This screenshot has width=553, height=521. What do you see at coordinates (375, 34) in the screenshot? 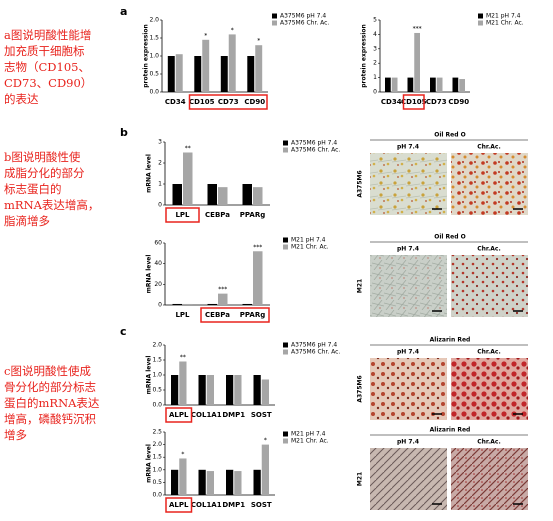
I see `y-tick-label: 4` at bounding box center [375, 34].